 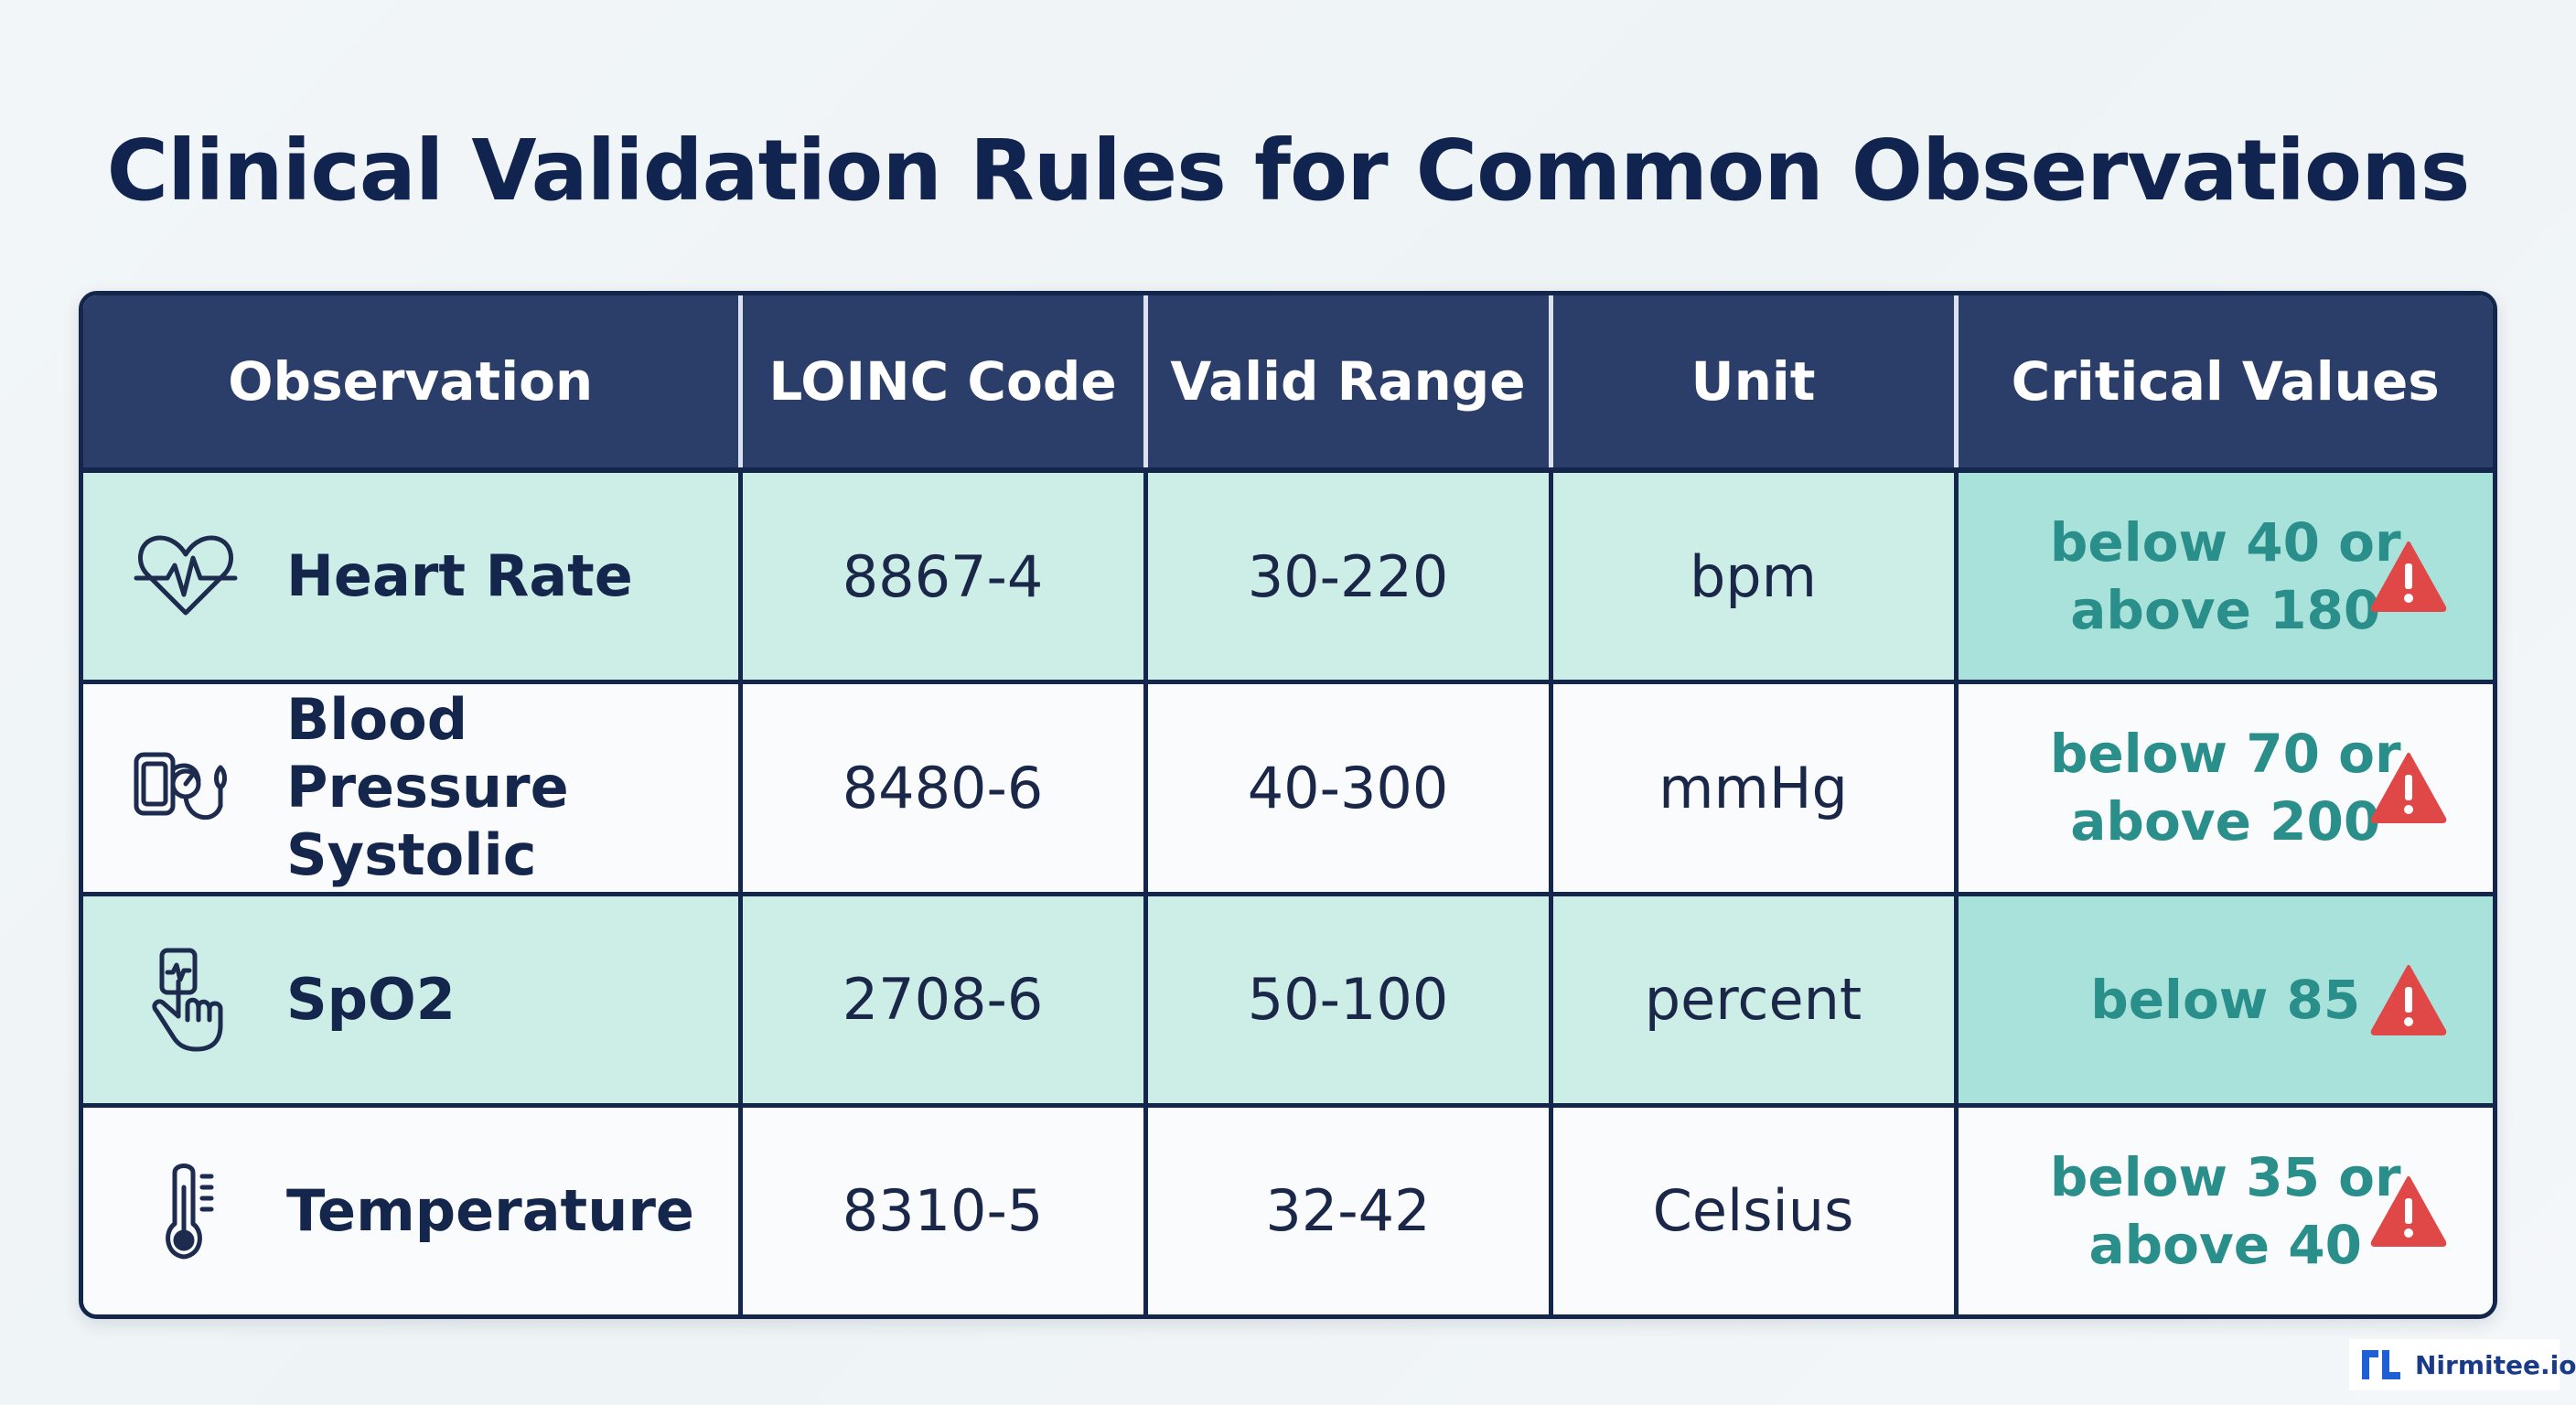 What do you see at coordinates (2225, 384) in the screenshot?
I see `header-critical-values: Critical Values` at bounding box center [2225, 384].